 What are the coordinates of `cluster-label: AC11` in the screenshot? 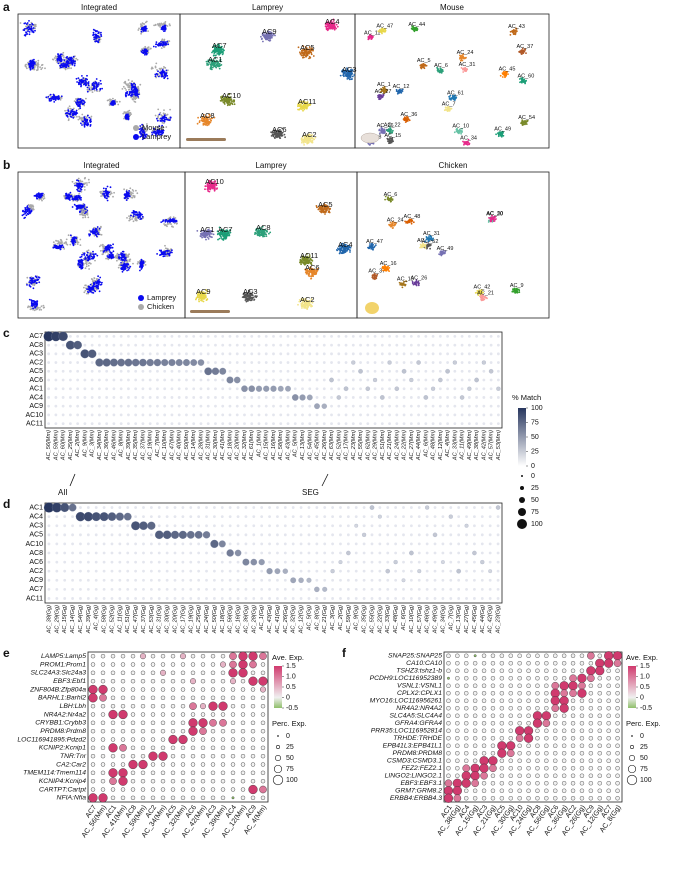 It's located at (307, 101).